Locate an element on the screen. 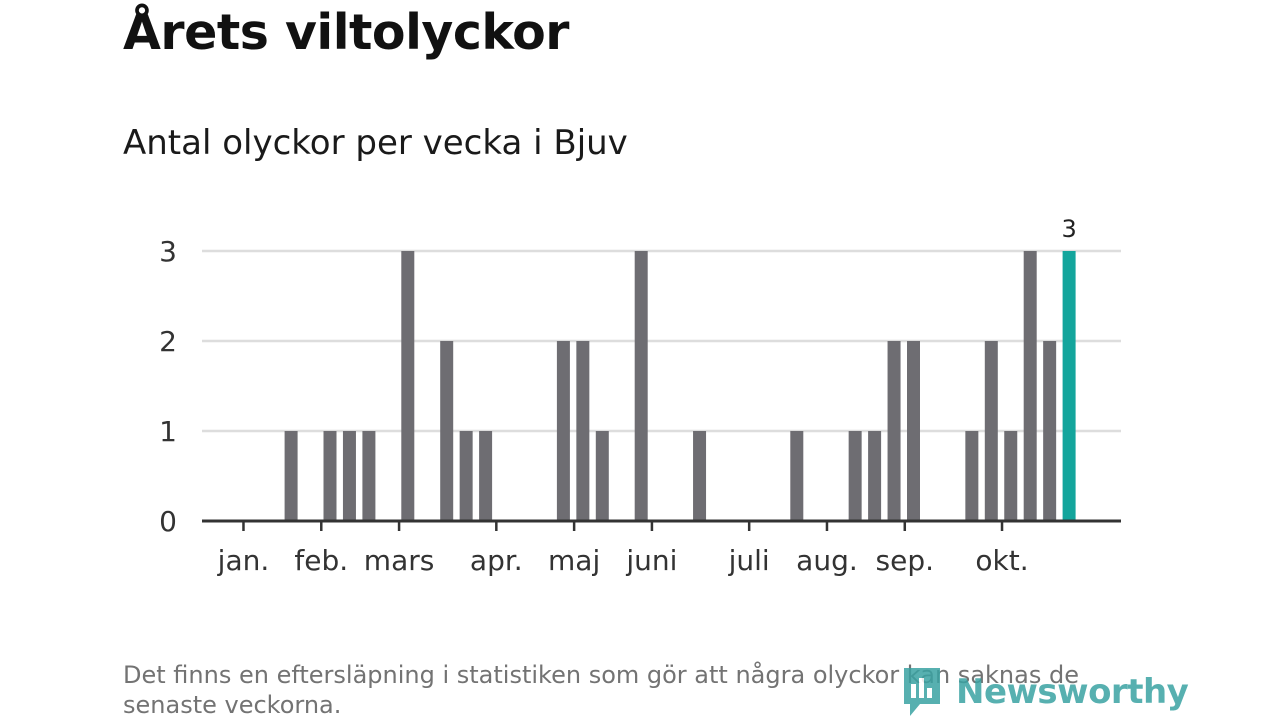 This screenshot has width=1280, height=720. x-tick-label: sep. is located at coordinates (905, 560).